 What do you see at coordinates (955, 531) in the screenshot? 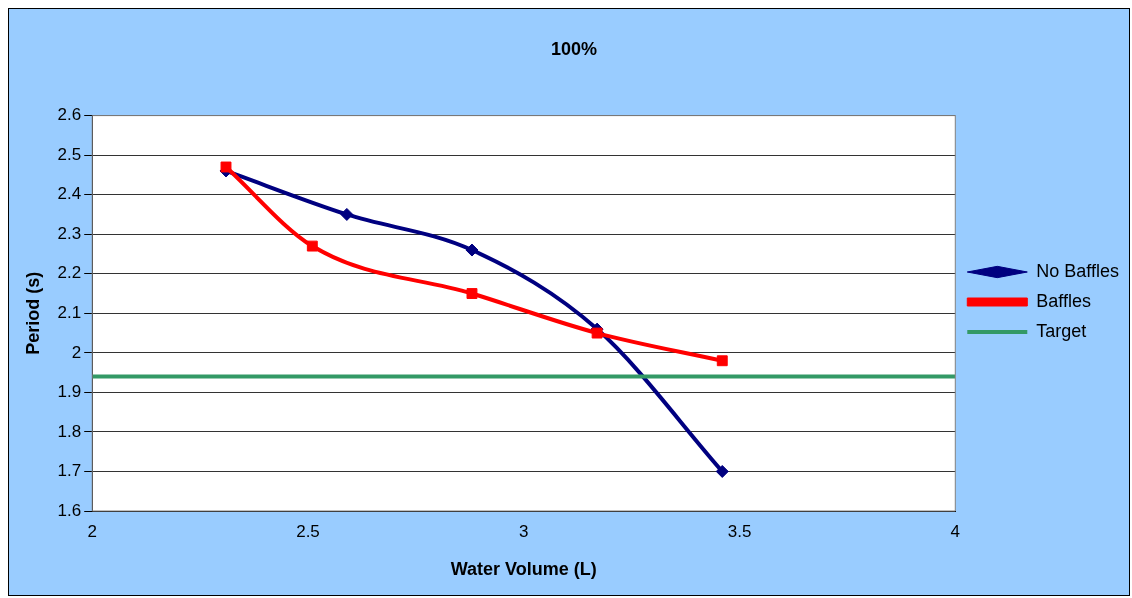
I see `x-tick-label: 4` at bounding box center [955, 531].